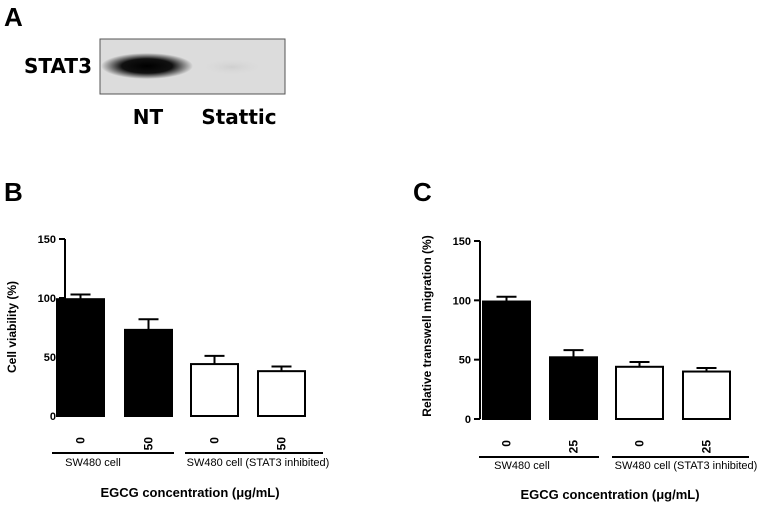 This screenshot has height=509, width=771. What do you see at coordinates (13, 192) in the screenshot?
I see `panel-b-letter: B` at bounding box center [13, 192].